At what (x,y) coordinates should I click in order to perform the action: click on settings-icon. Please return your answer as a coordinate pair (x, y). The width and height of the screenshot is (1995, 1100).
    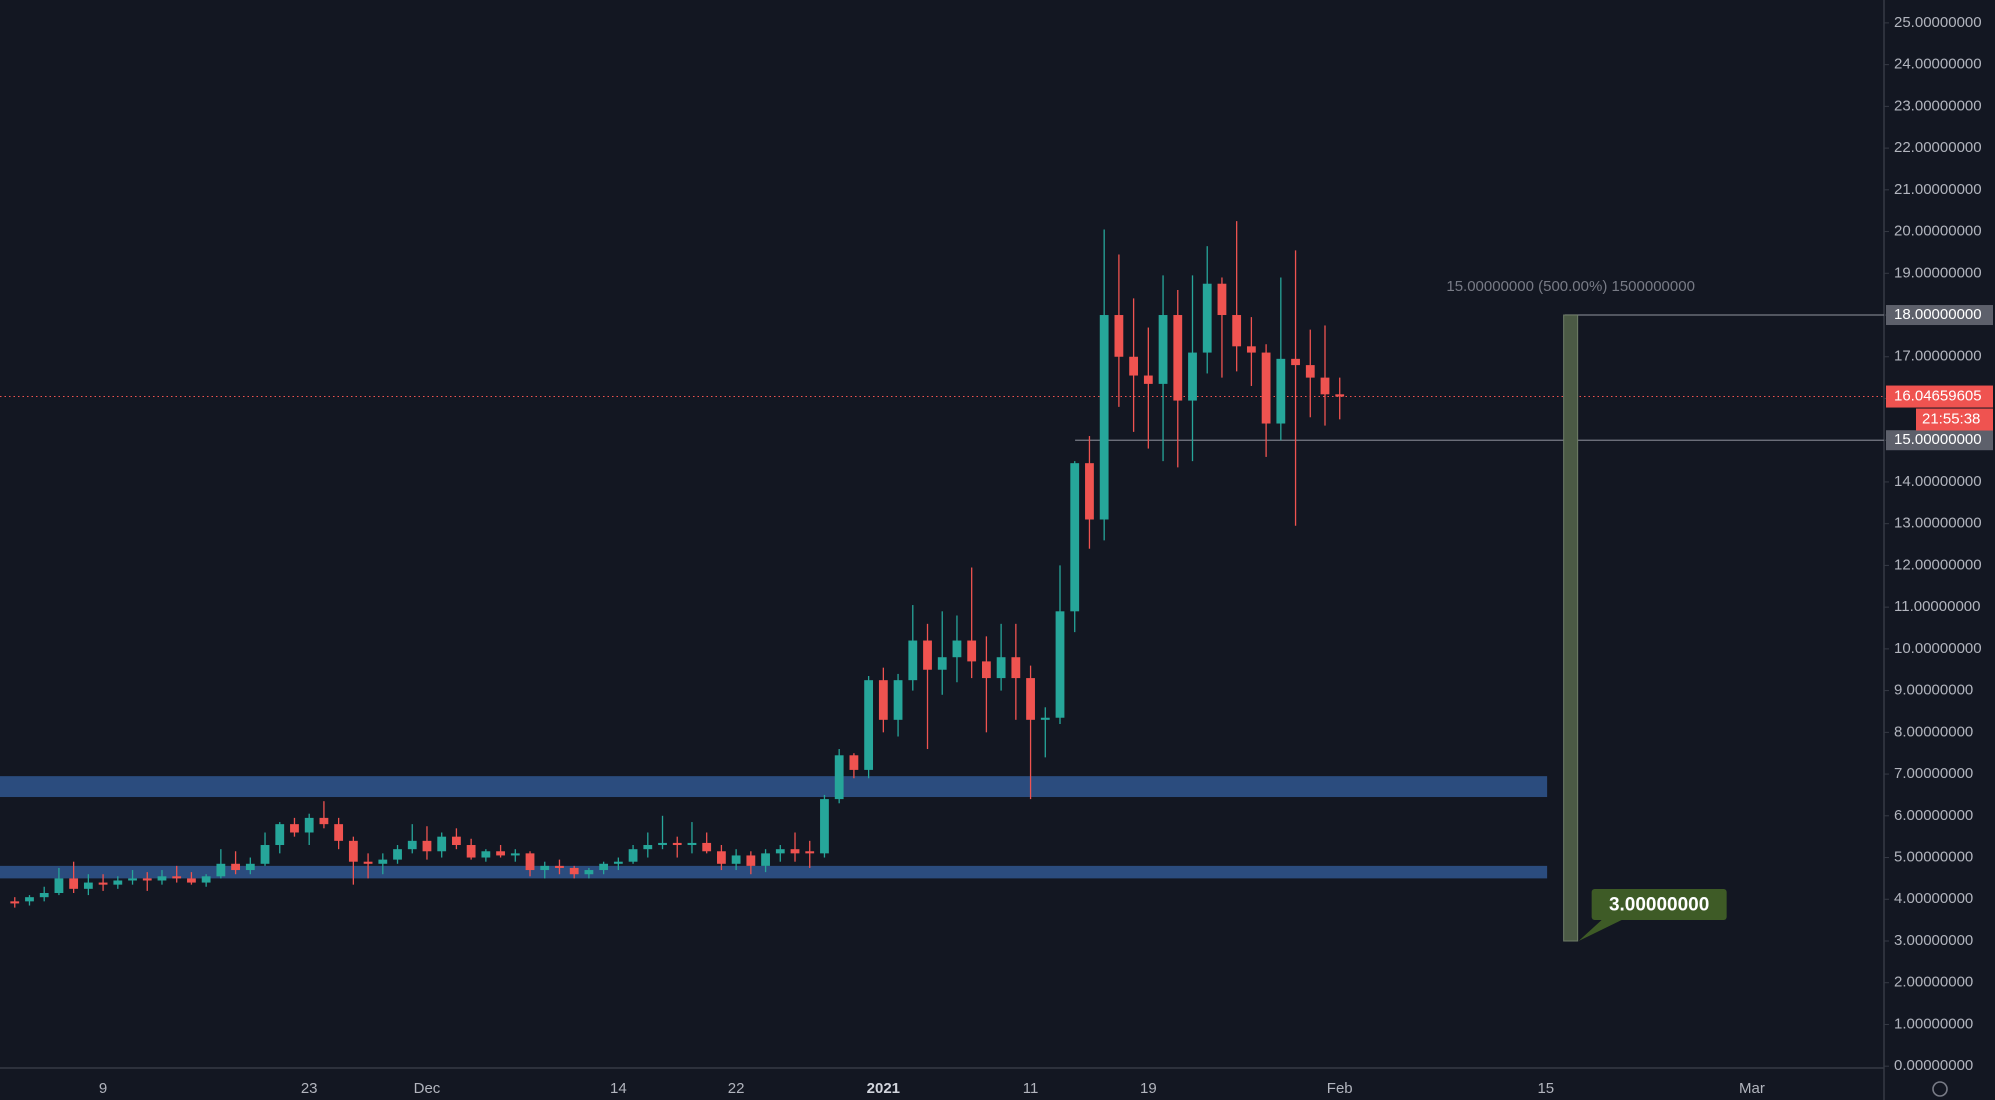
    Looking at the image, I should click on (1940, 1089).